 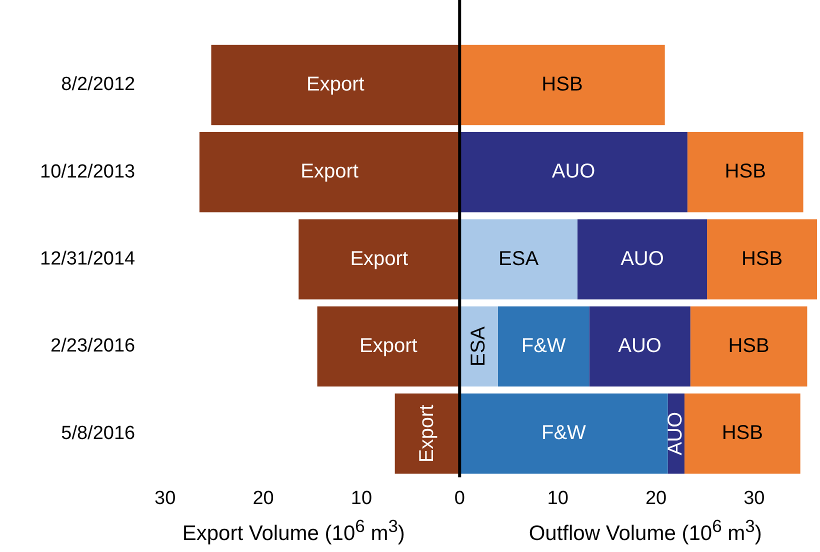 What do you see at coordinates (459, 498) in the screenshot?
I see `x-tick-label: 0` at bounding box center [459, 498].